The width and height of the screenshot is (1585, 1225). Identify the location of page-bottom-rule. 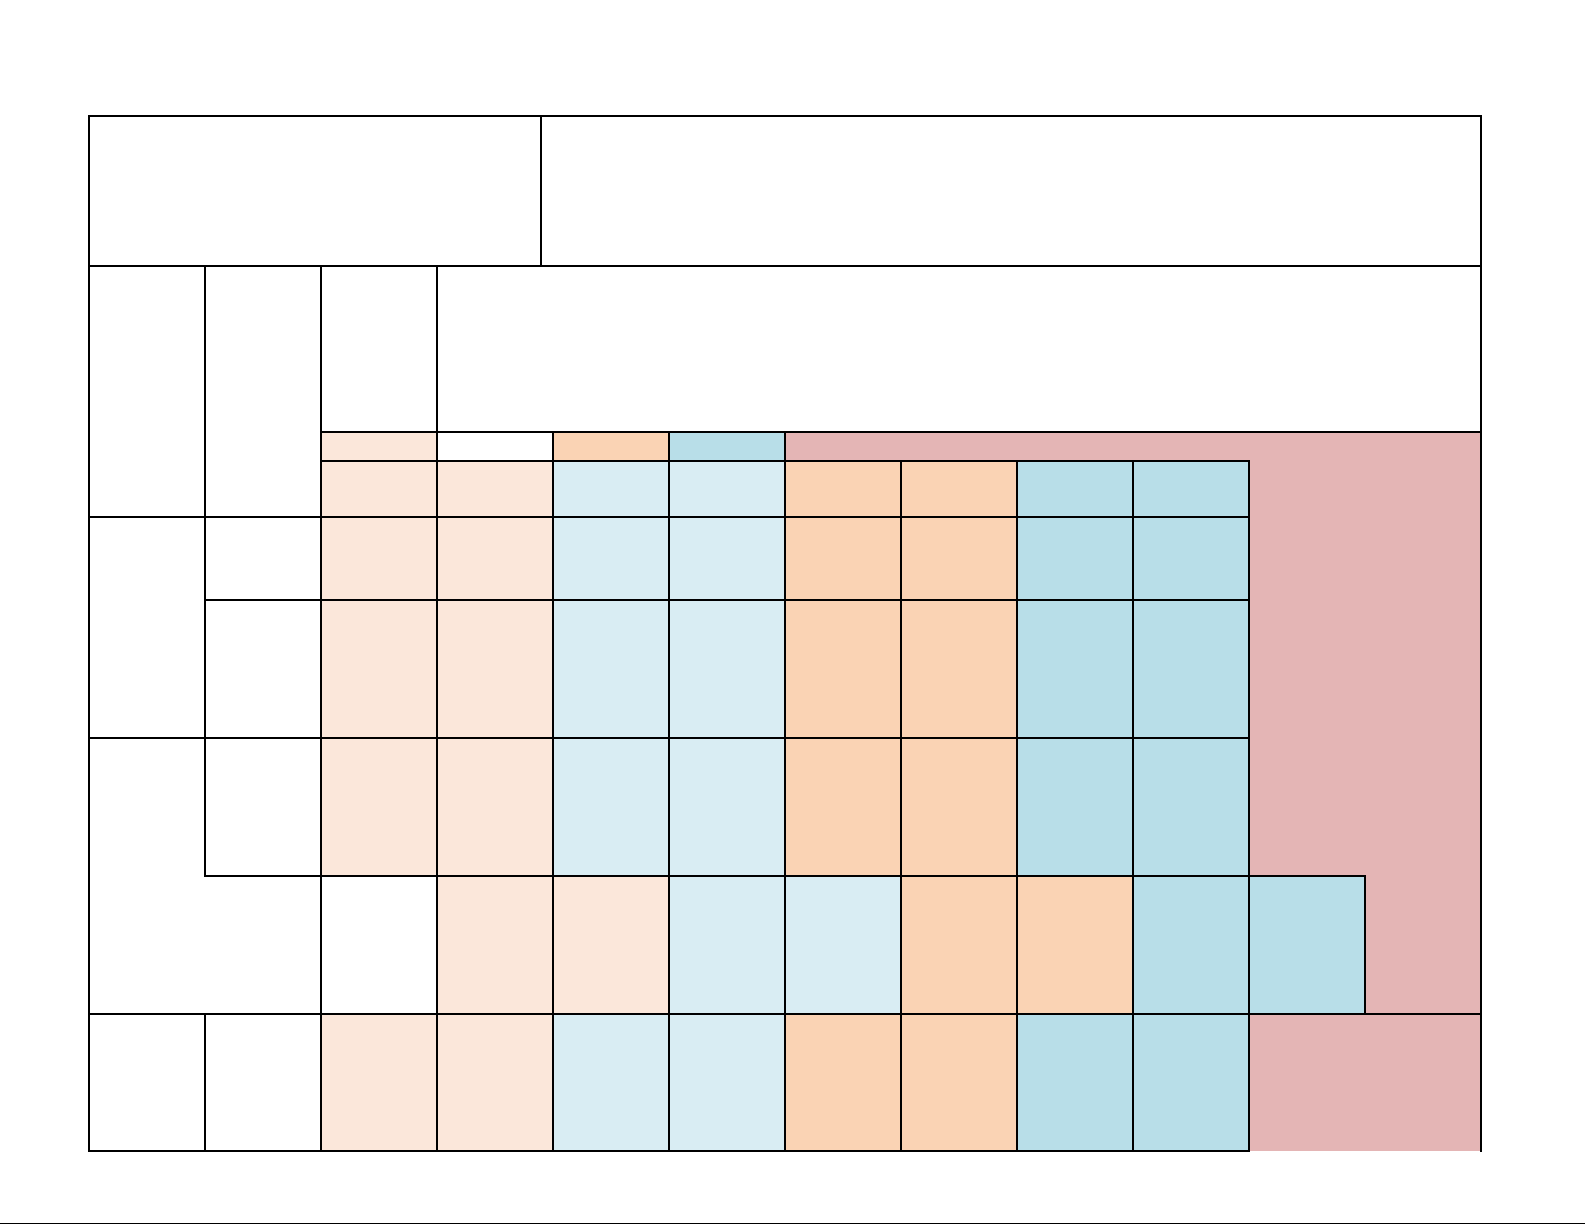
(792, 1223).